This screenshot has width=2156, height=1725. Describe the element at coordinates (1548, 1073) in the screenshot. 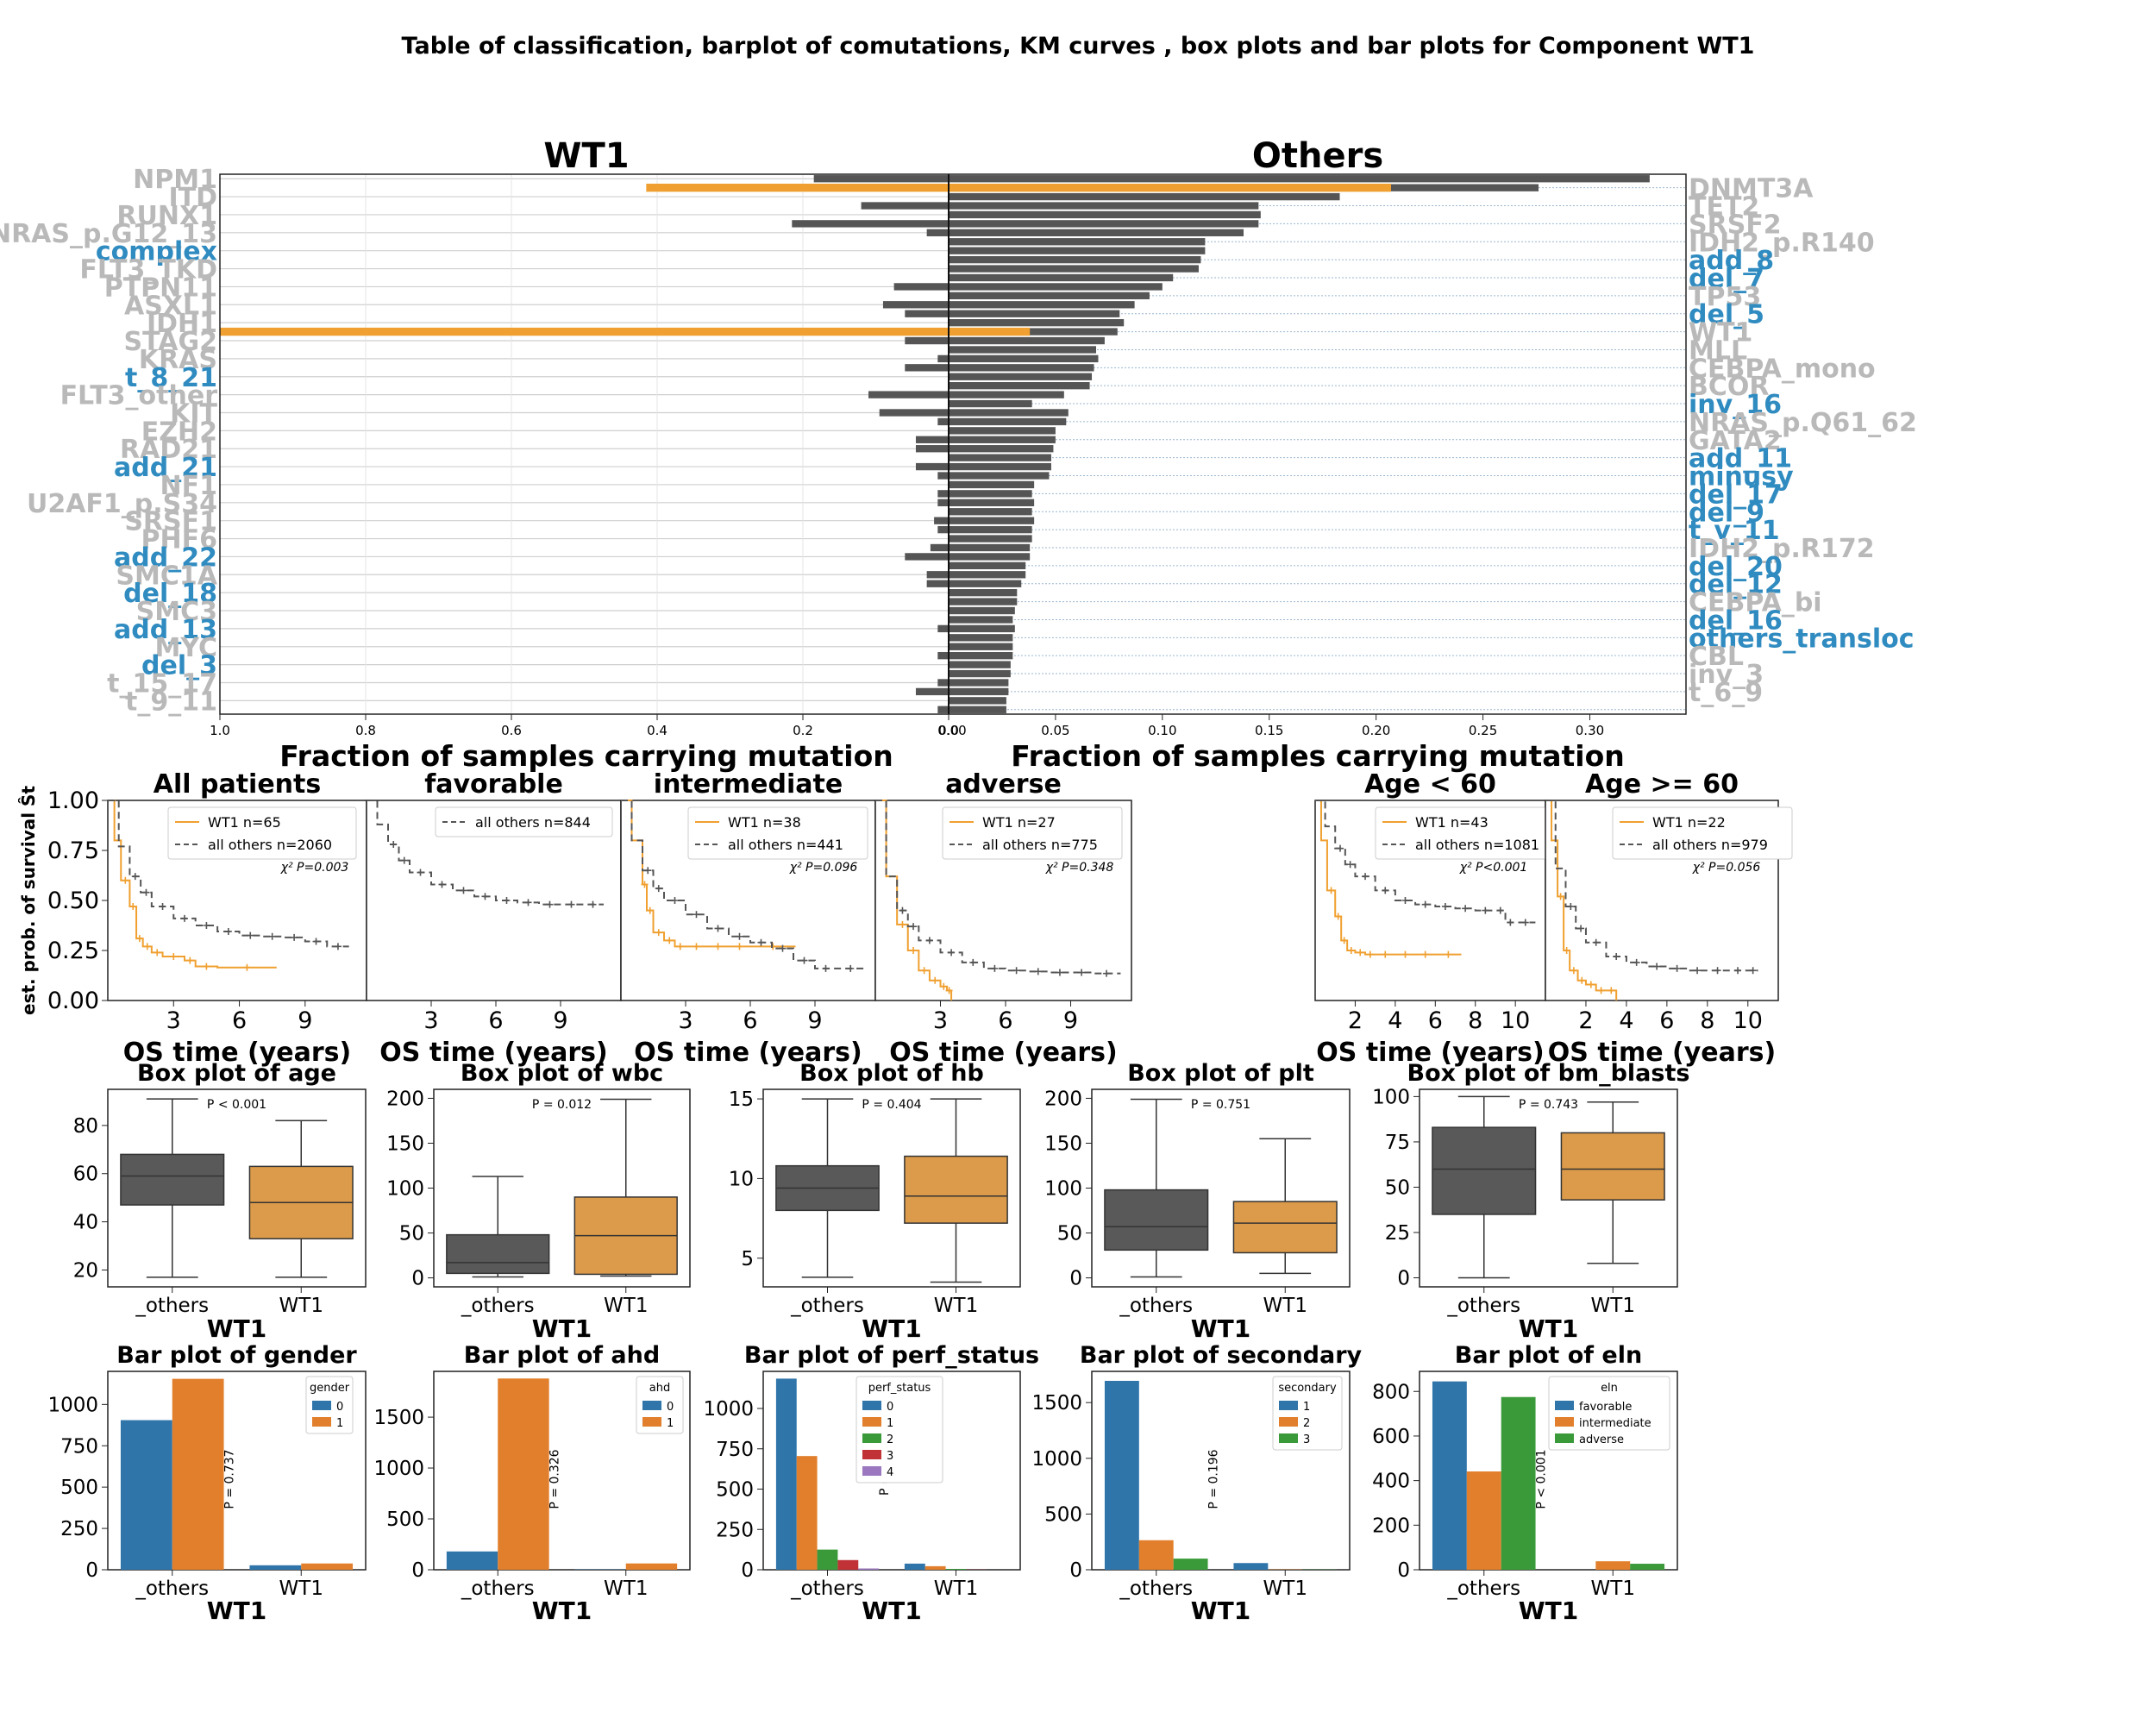

I see `box-title: Box plot of bm_blasts` at that location.